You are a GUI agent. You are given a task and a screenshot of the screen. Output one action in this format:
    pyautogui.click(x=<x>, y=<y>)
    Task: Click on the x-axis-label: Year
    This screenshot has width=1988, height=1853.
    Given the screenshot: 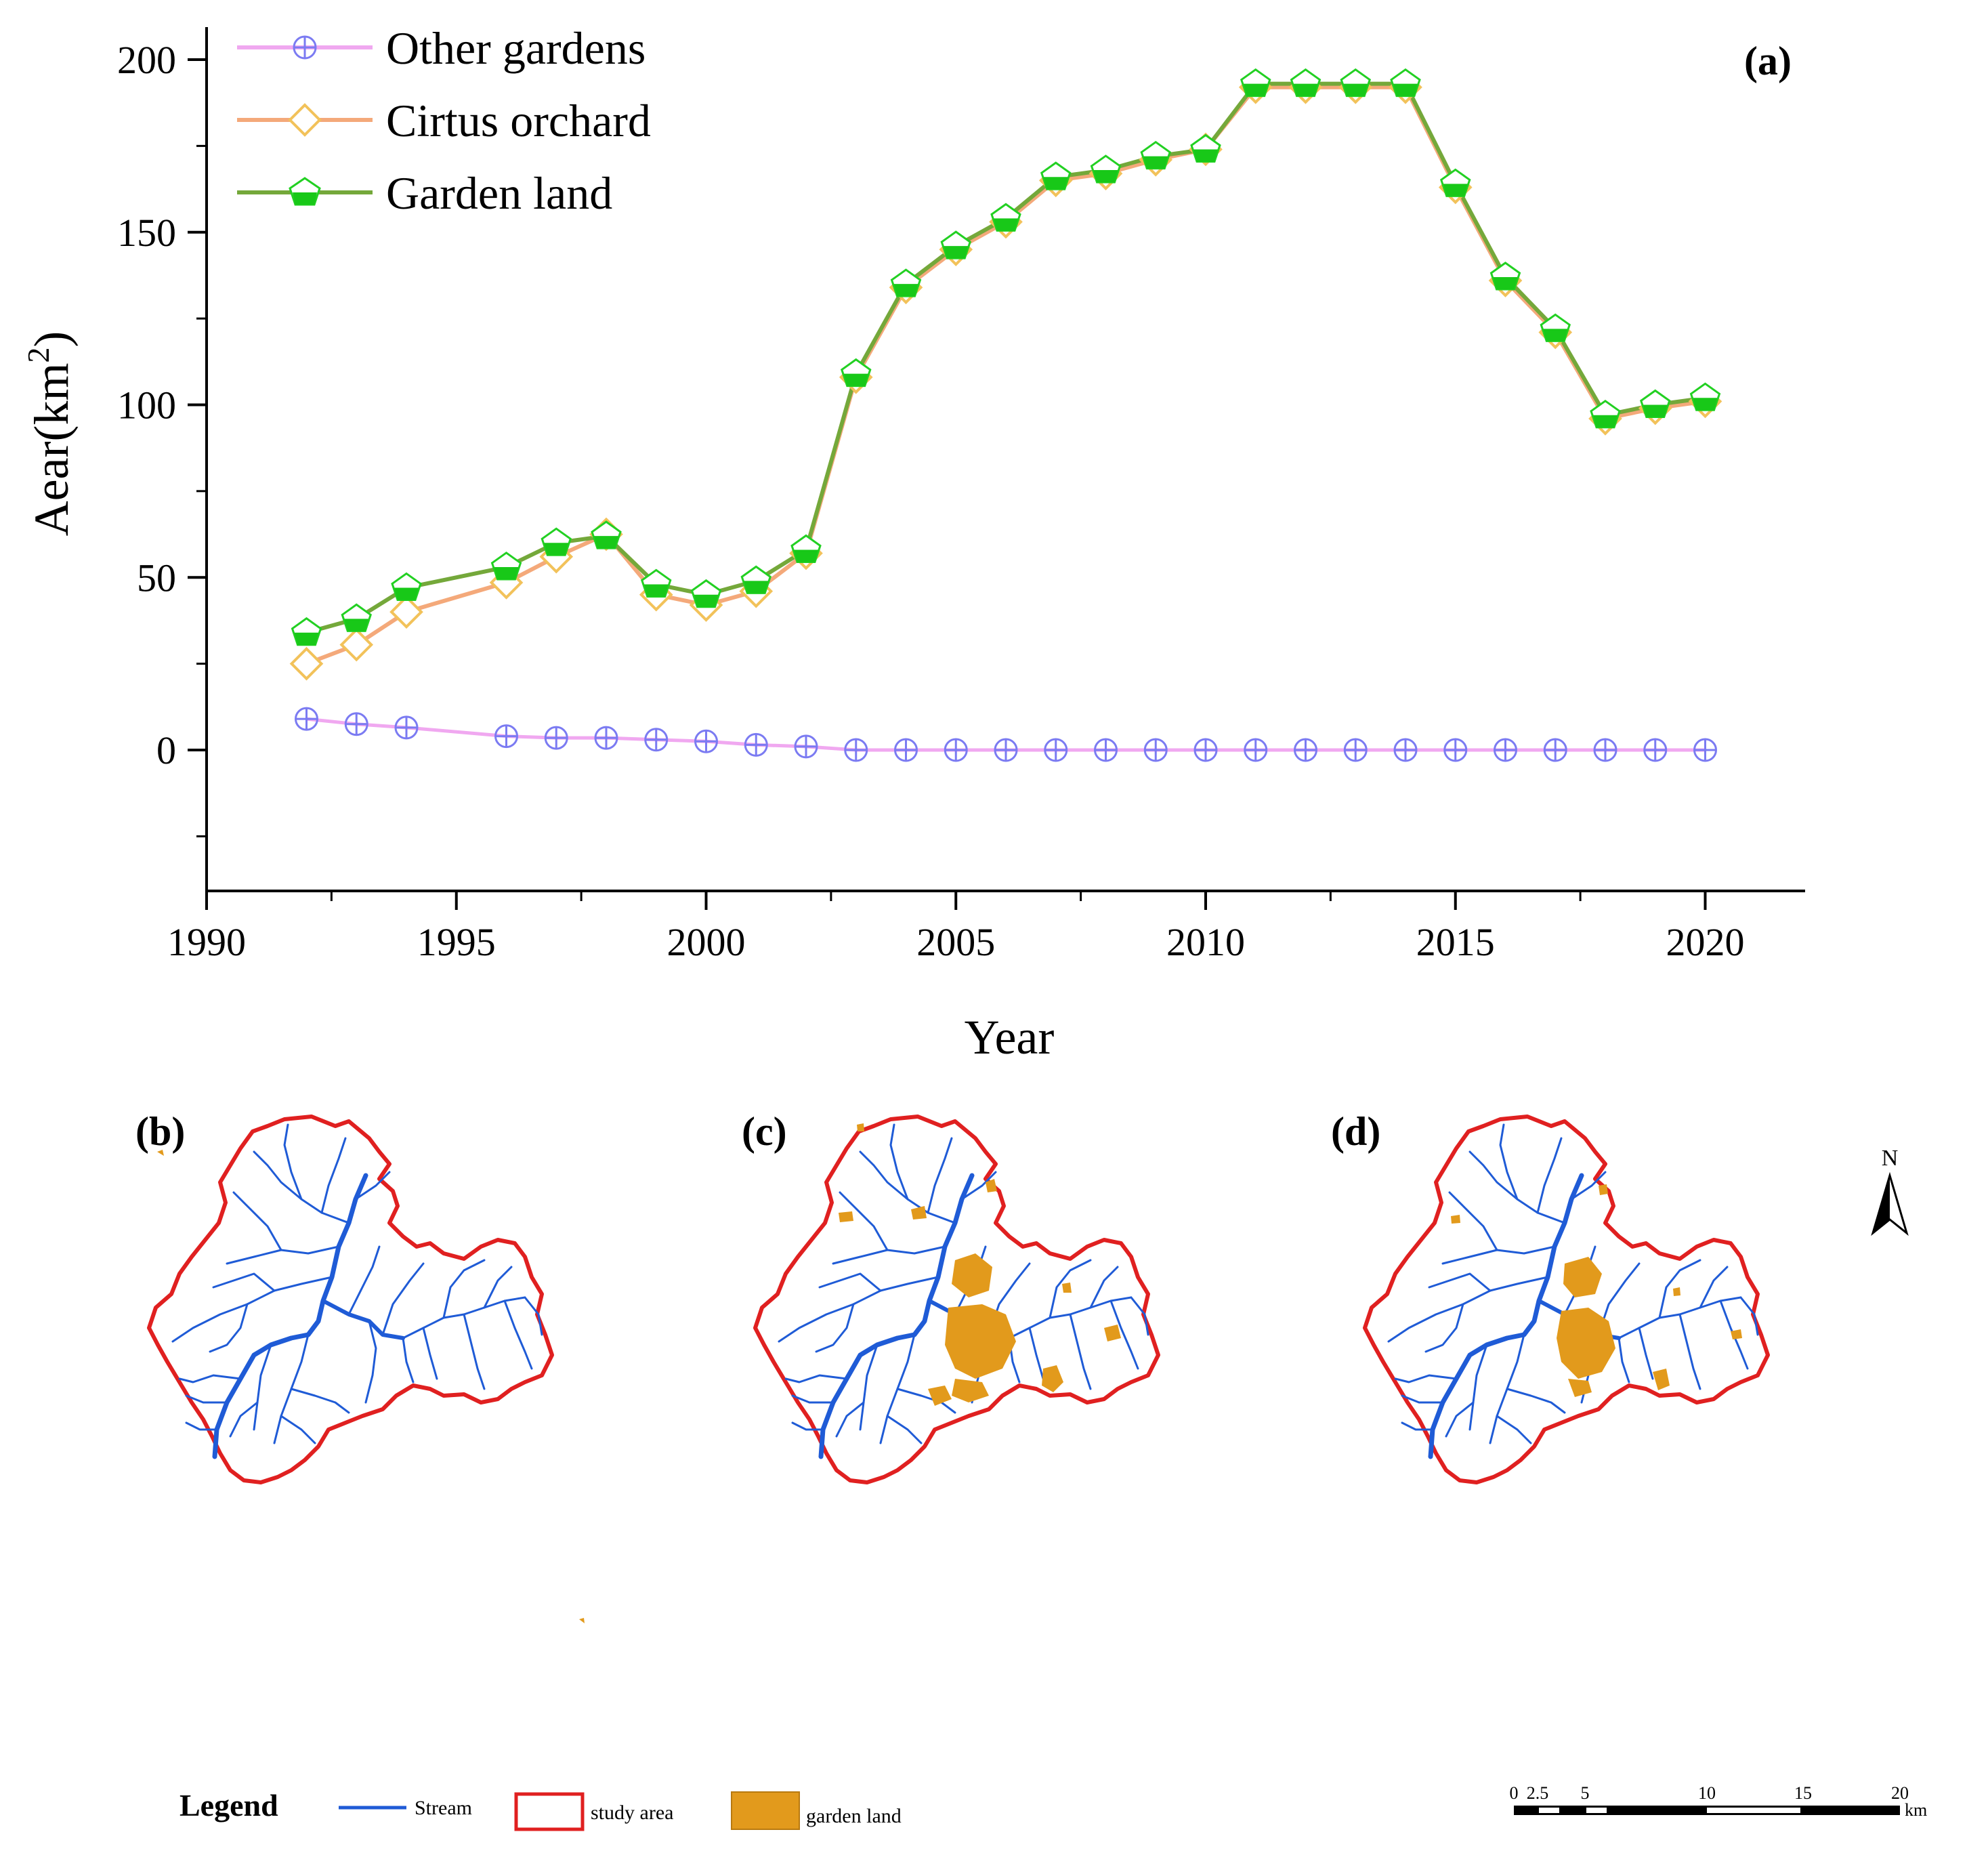 What is the action you would take?
    pyautogui.click(x=1010, y=1037)
    